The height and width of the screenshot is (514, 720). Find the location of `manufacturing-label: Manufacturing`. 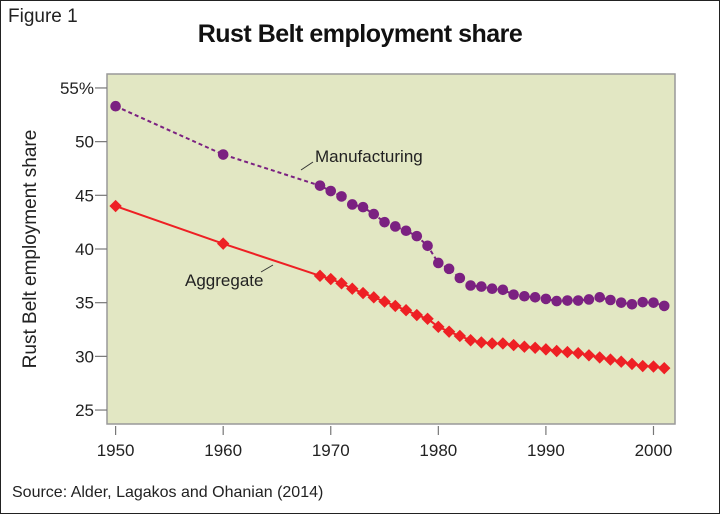

manufacturing-label: Manufacturing is located at coordinates (369, 156).